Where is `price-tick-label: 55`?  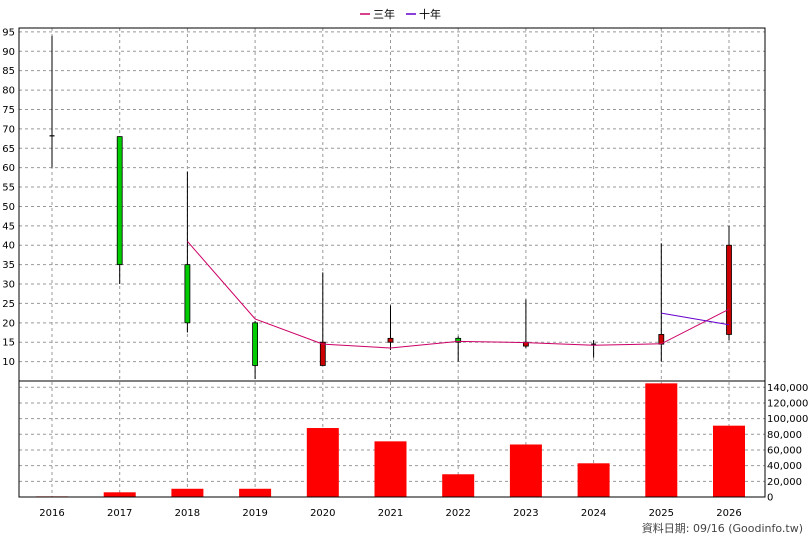
price-tick-label: 55 is located at coordinates (8, 188).